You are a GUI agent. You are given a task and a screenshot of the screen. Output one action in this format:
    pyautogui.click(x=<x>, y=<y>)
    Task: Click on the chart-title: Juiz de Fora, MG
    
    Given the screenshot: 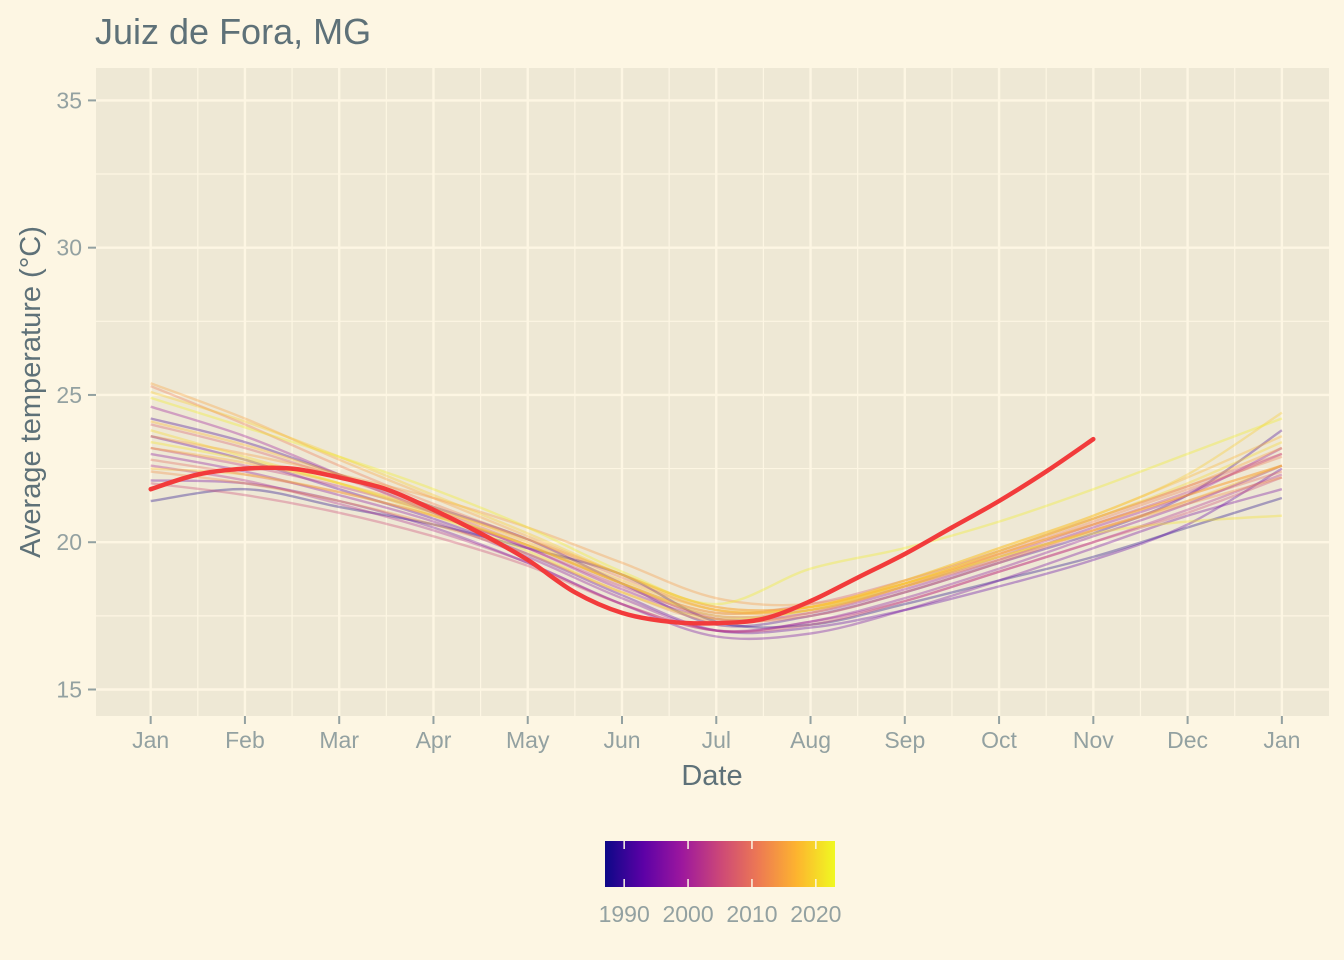 What is the action you would take?
    pyautogui.click(x=233, y=31)
    